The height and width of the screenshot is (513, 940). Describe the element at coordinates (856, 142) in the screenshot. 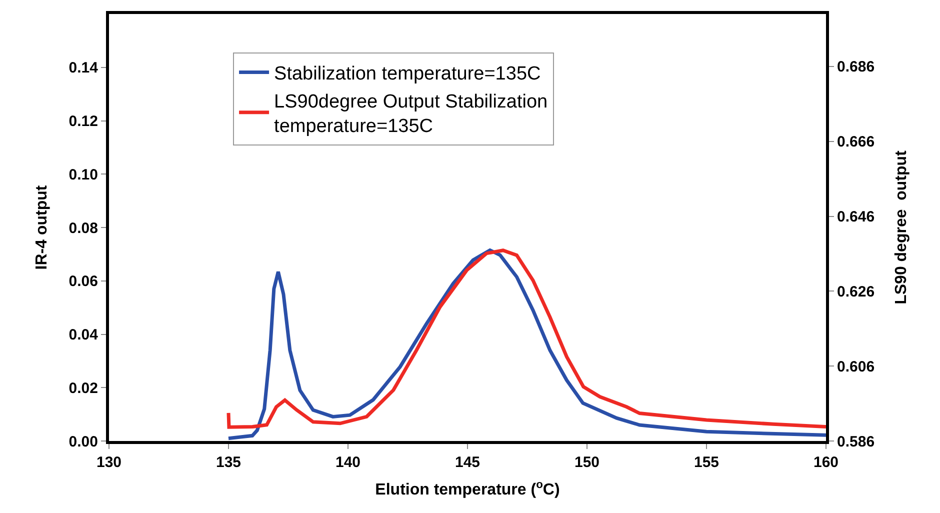

I see `y2-tick-label: 0.666` at that location.